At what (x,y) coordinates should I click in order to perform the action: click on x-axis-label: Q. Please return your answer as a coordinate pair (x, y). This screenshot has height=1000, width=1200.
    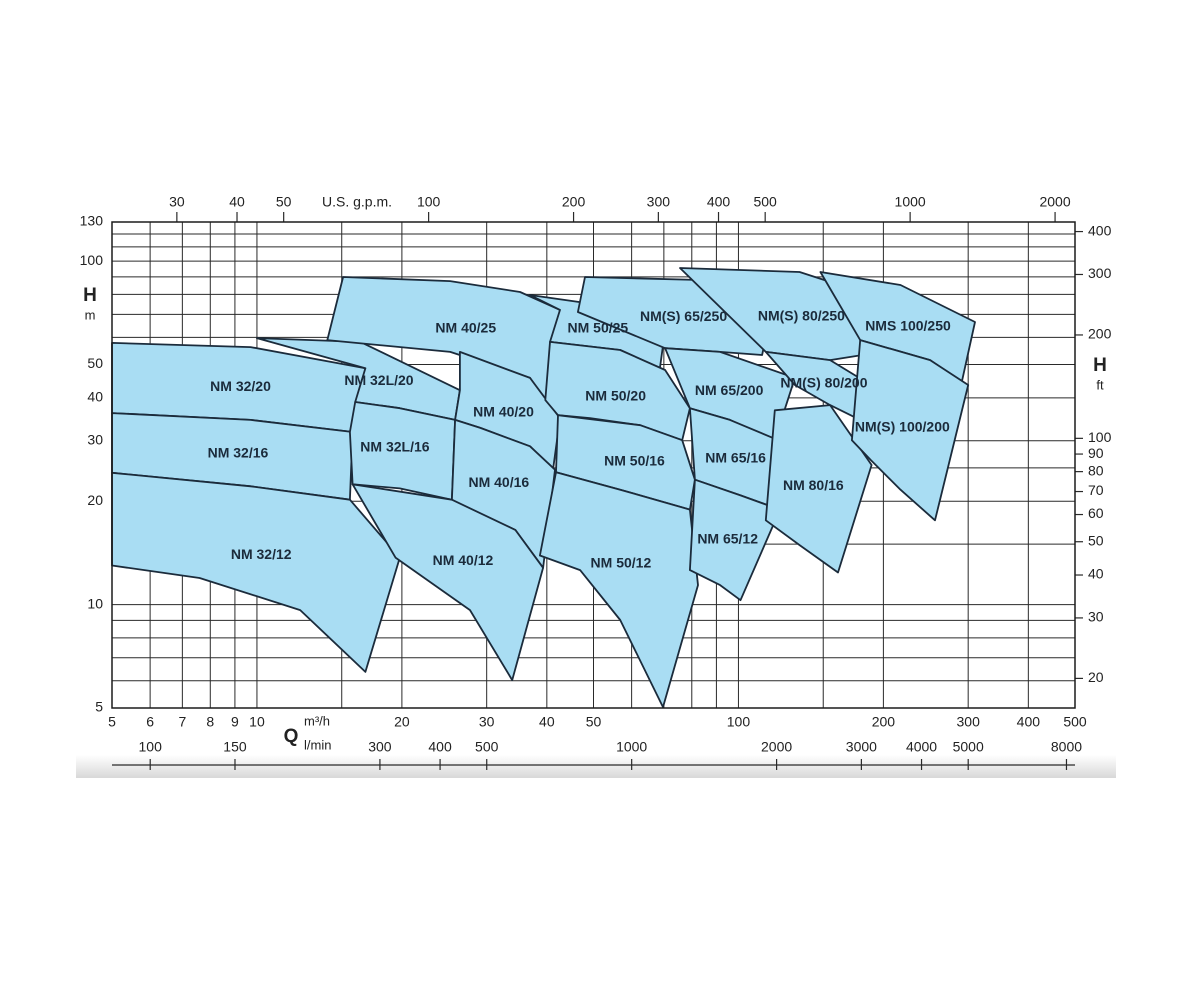
    Looking at the image, I should click on (291, 736).